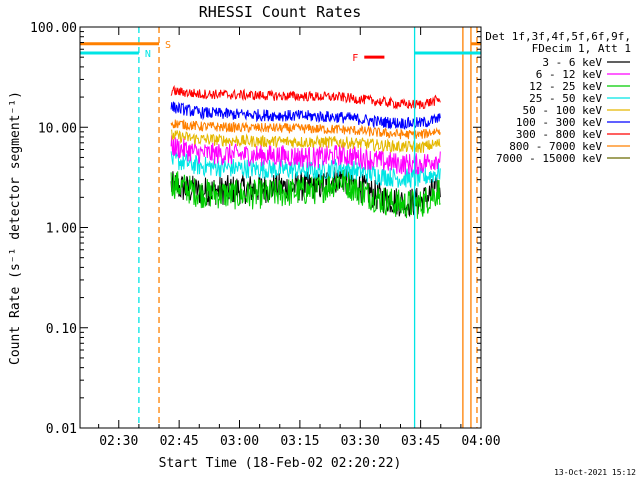 This screenshot has height=480, width=640. What do you see at coordinates (555, 146) in the screenshot?
I see `legend-item-label: 800 - 7000 keV` at bounding box center [555, 146].